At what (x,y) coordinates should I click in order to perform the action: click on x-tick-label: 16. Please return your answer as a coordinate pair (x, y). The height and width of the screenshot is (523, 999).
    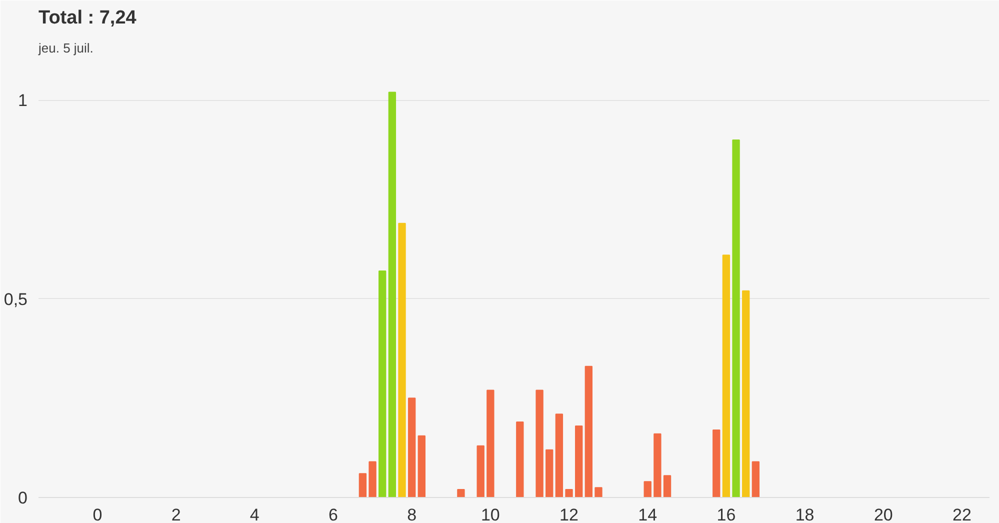
    Looking at the image, I should click on (726, 514).